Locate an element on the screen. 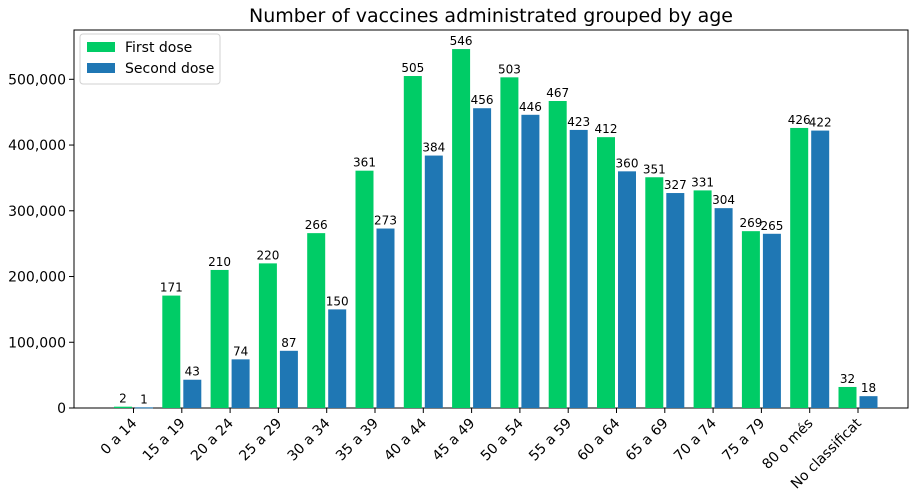  x-tick-label: 15 a 19 is located at coordinates (164, 440).